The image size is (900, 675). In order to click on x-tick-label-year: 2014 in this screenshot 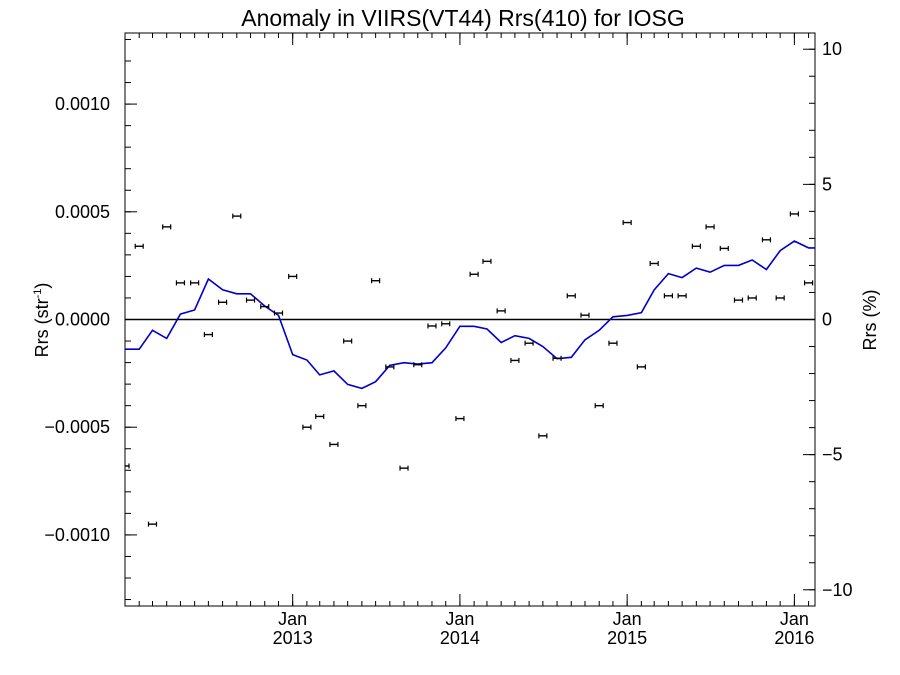, I will do `click(460, 638)`.